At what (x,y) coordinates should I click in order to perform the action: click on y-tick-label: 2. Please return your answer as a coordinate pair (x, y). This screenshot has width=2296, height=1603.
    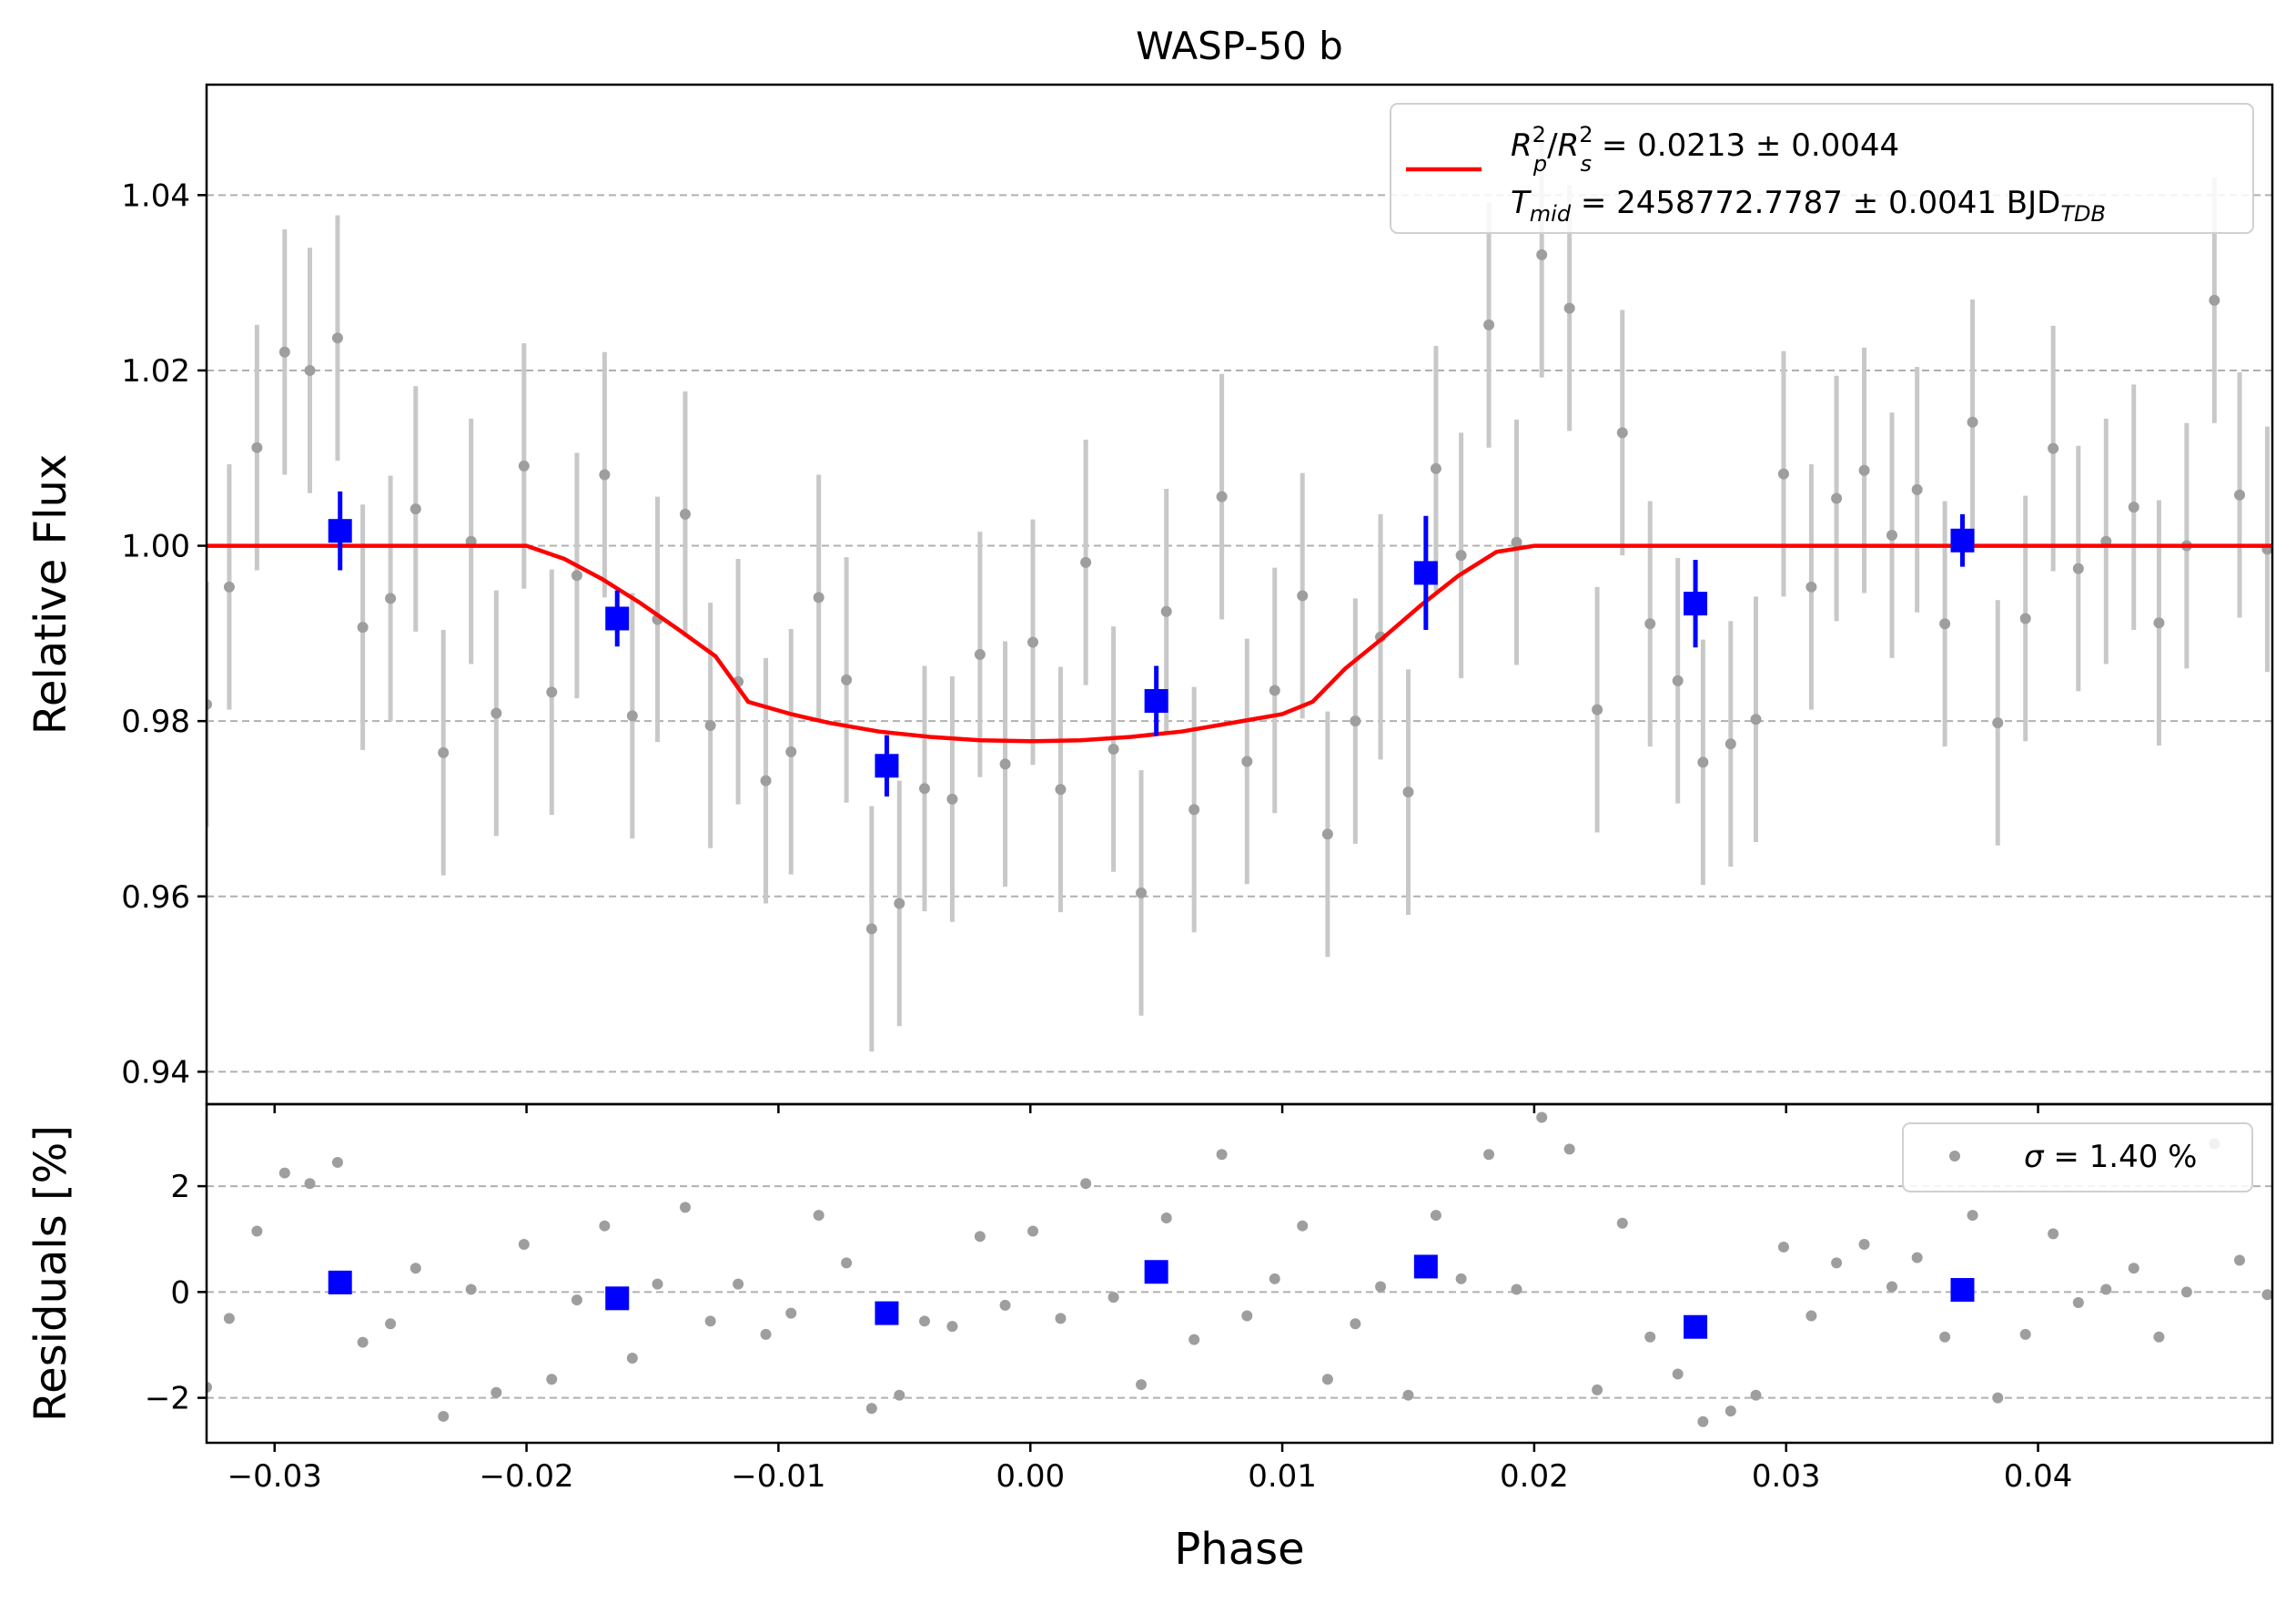
    Looking at the image, I should click on (180, 1187).